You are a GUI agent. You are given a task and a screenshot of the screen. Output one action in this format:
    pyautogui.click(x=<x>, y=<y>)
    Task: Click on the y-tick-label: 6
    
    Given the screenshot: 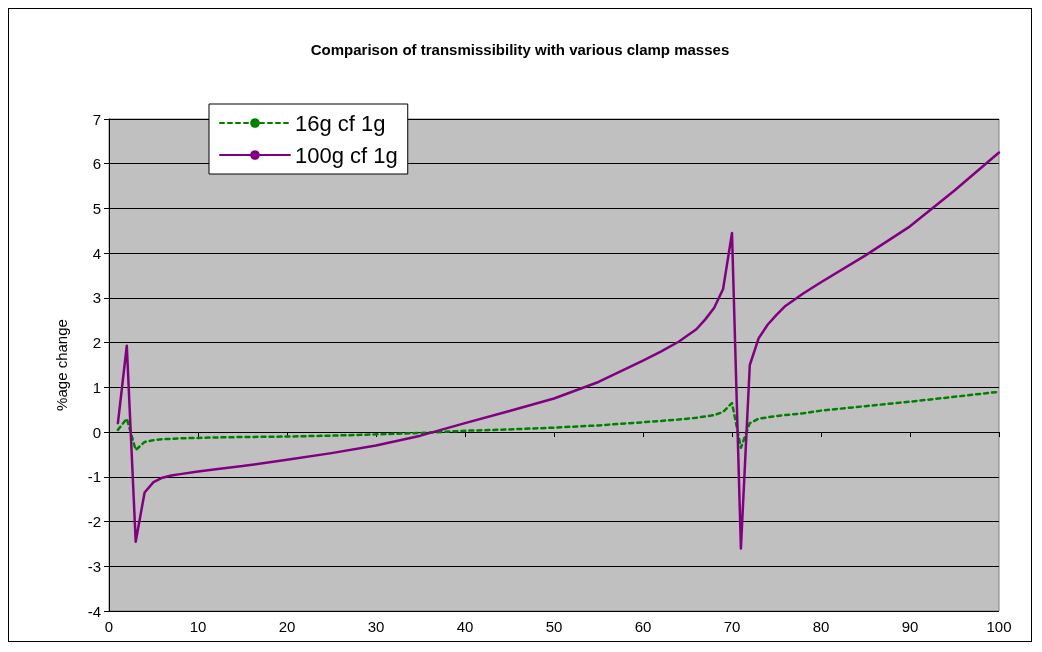 What is the action you would take?
    pyautogui.click(x=96, y=164)
    